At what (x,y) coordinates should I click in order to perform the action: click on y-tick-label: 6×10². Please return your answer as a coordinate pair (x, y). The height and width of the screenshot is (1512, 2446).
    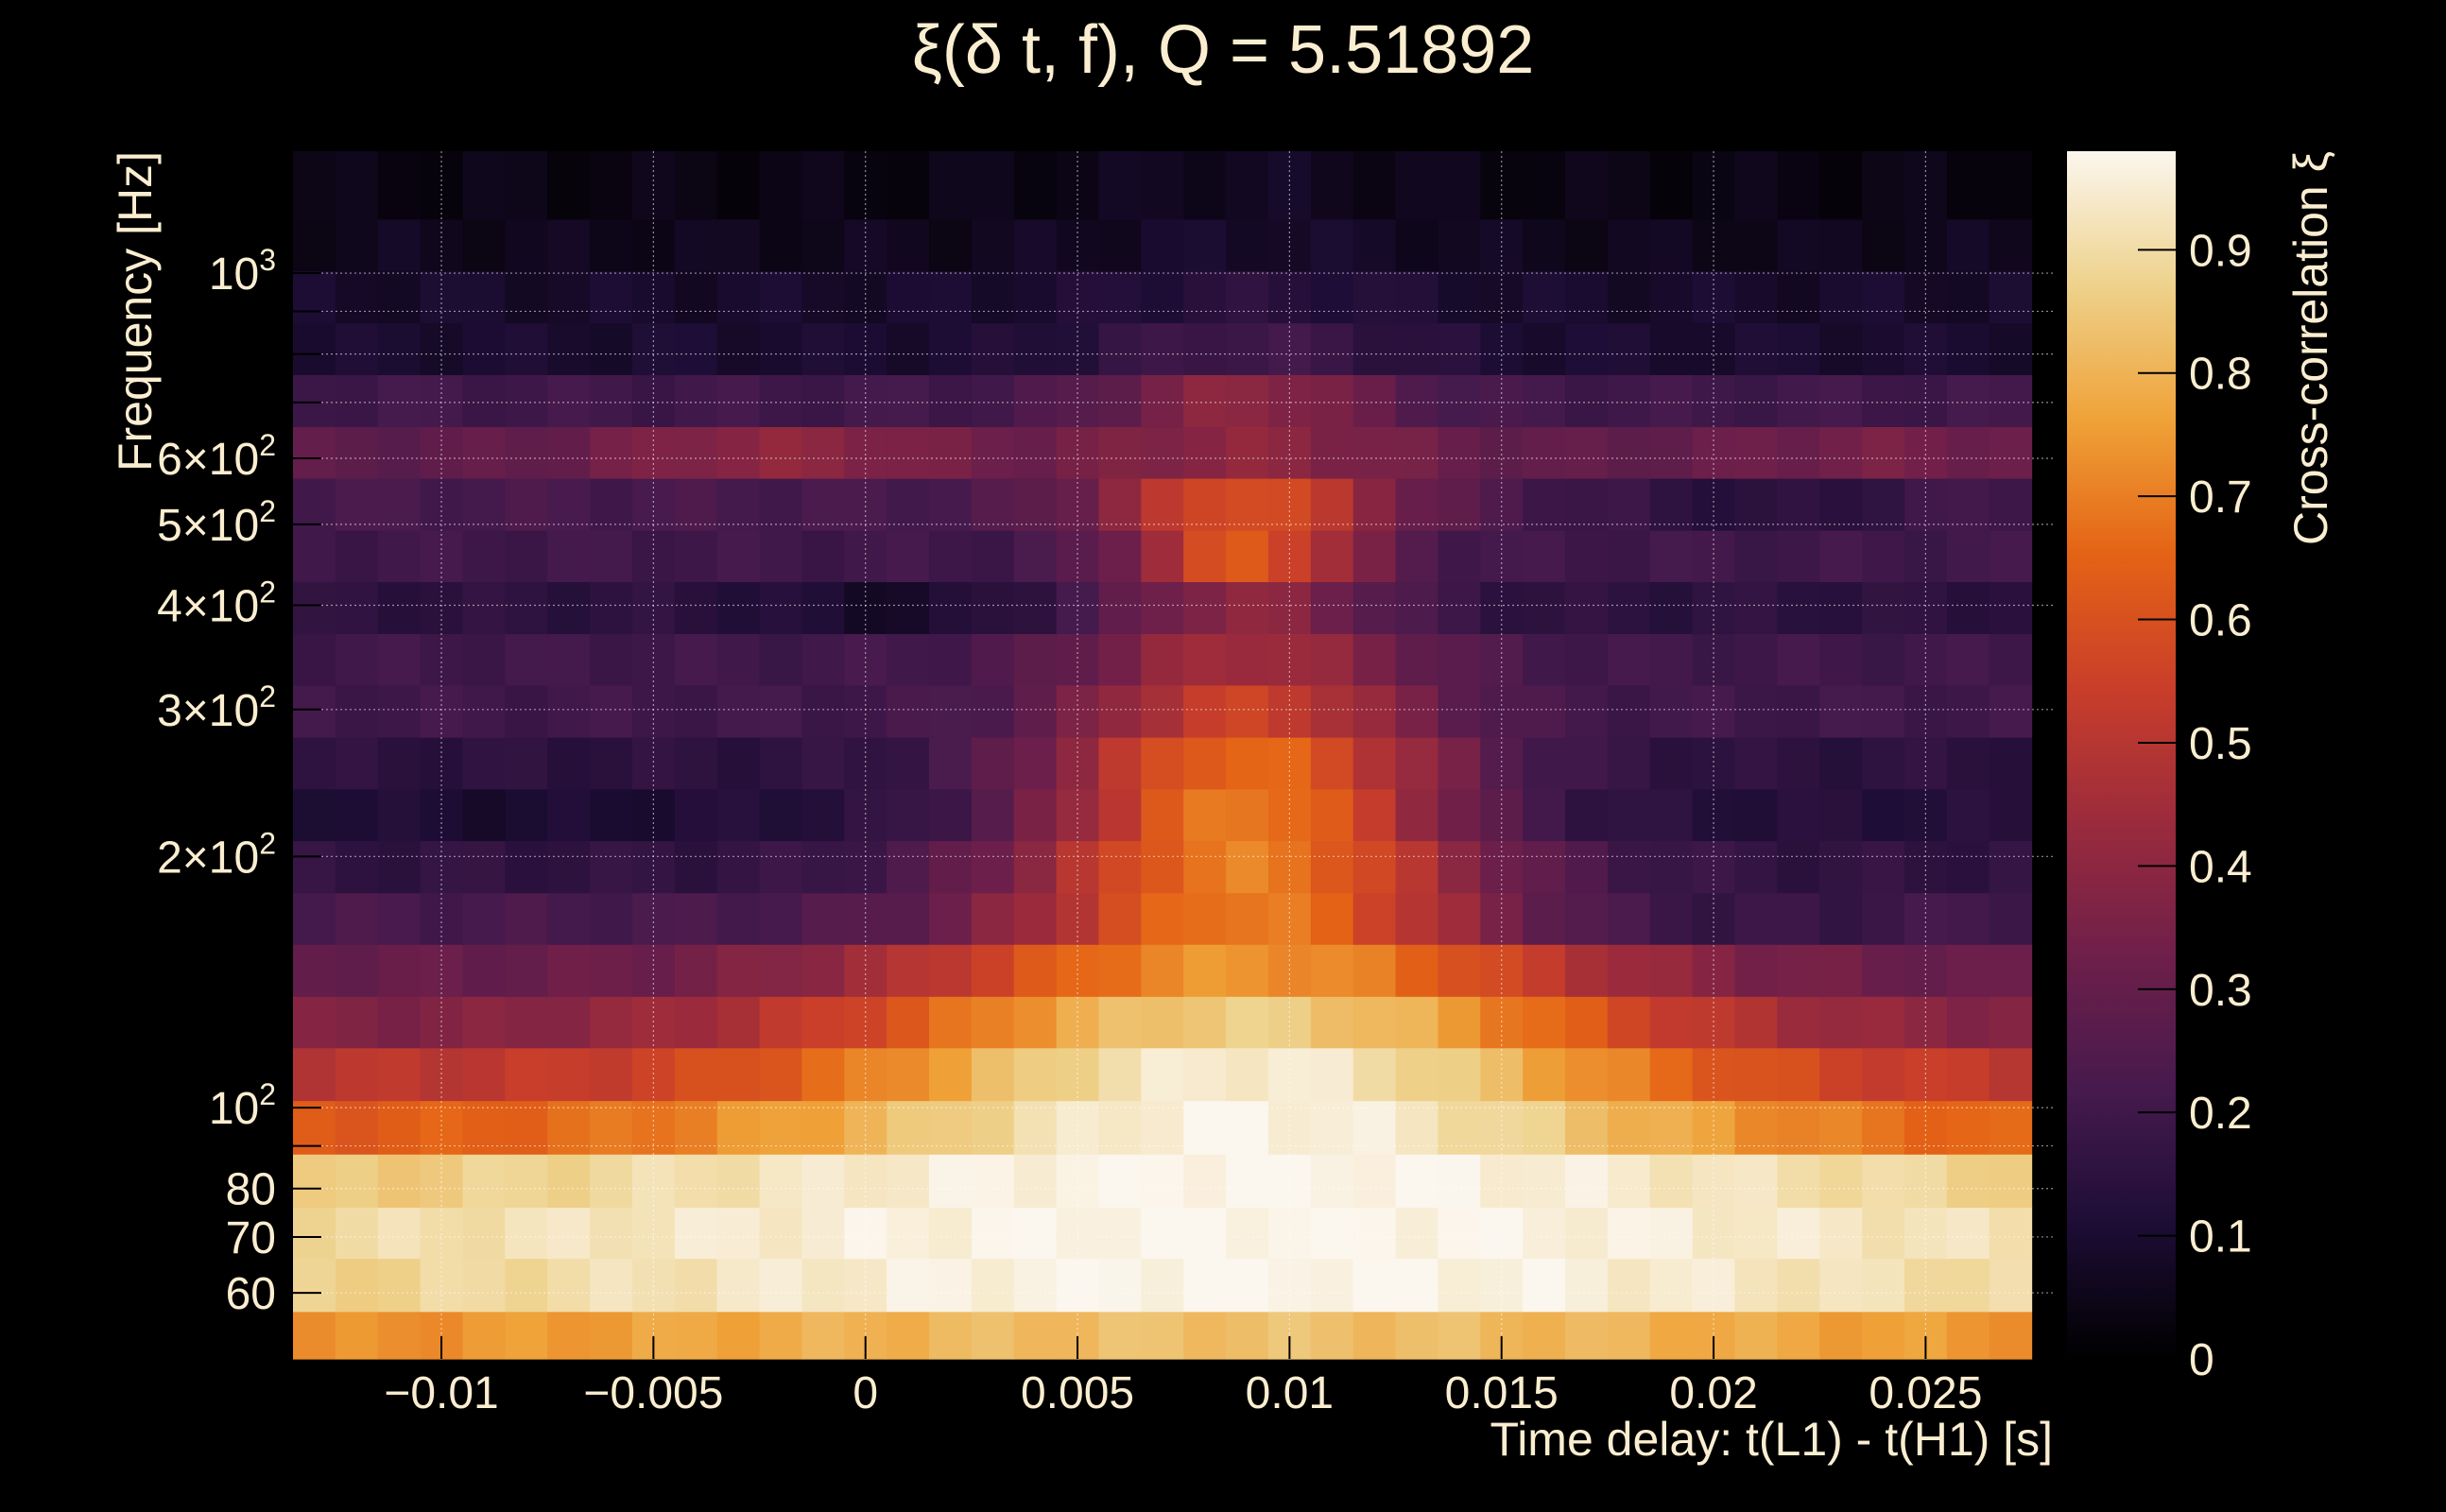
    Looking at the image, I should click on (217, 456).